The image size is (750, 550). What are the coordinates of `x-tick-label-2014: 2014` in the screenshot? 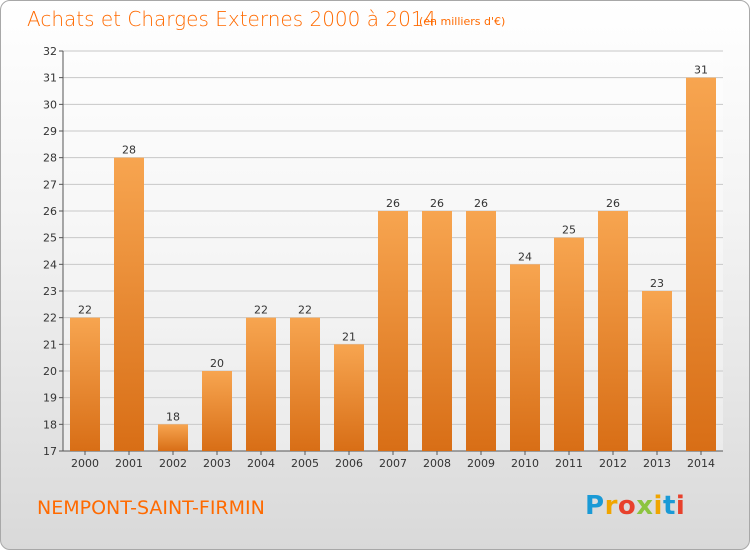 It's located at (701, 463).